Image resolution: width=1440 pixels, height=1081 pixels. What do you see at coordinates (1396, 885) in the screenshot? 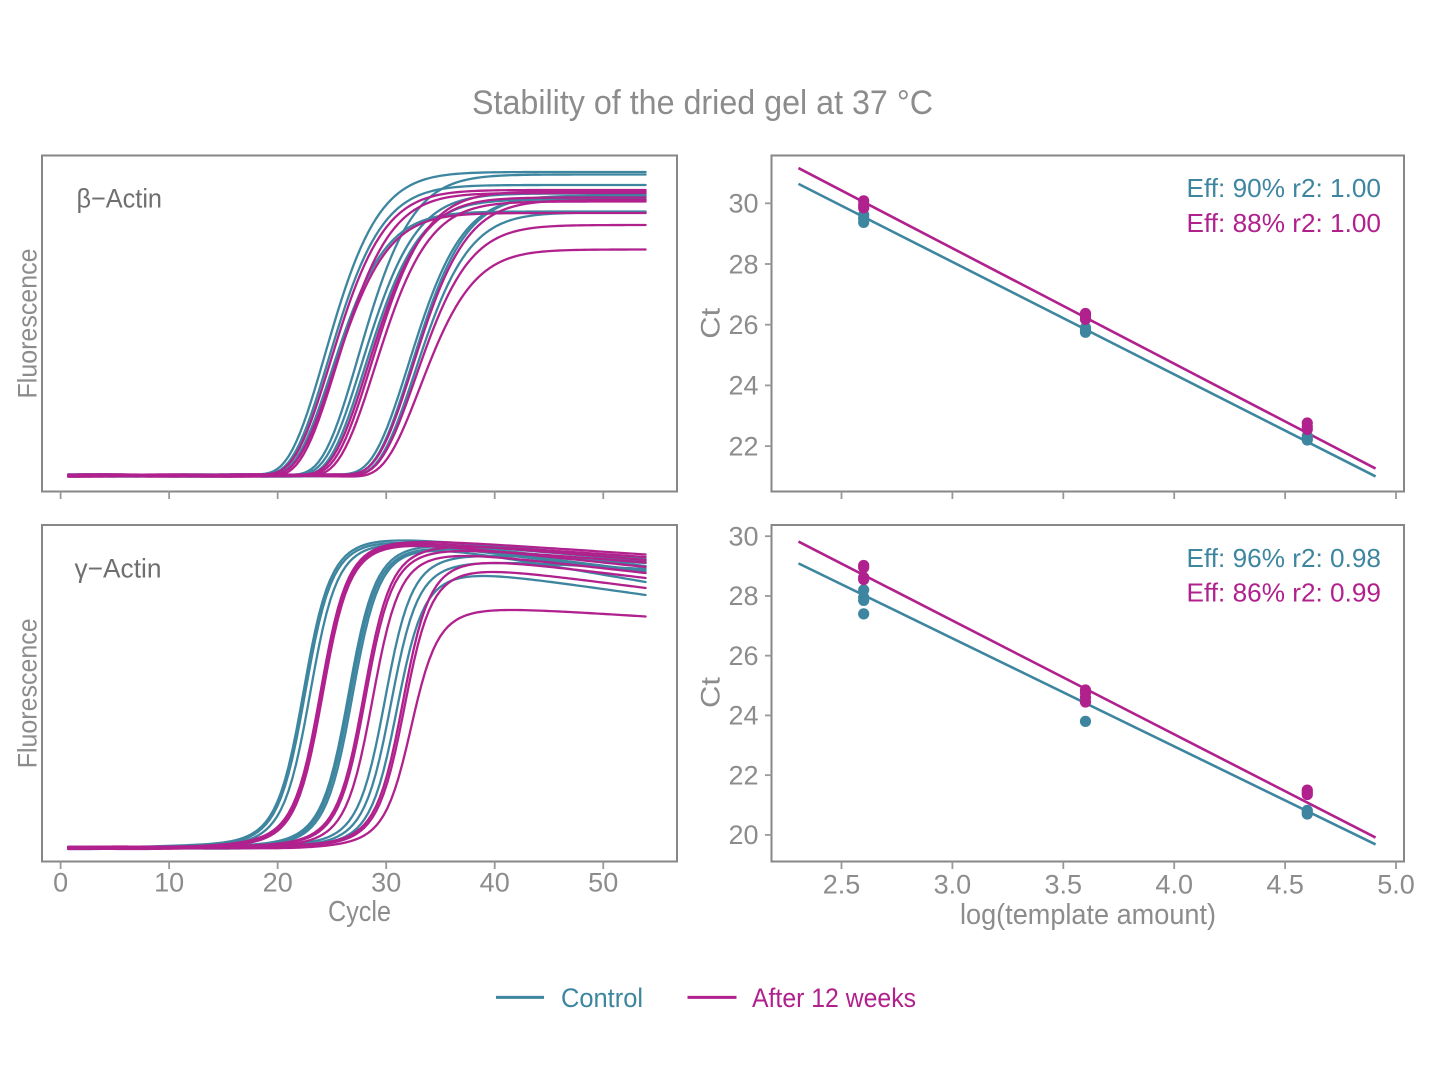
I see `svg-text: 5.0` at bounding box center [1396, 885].